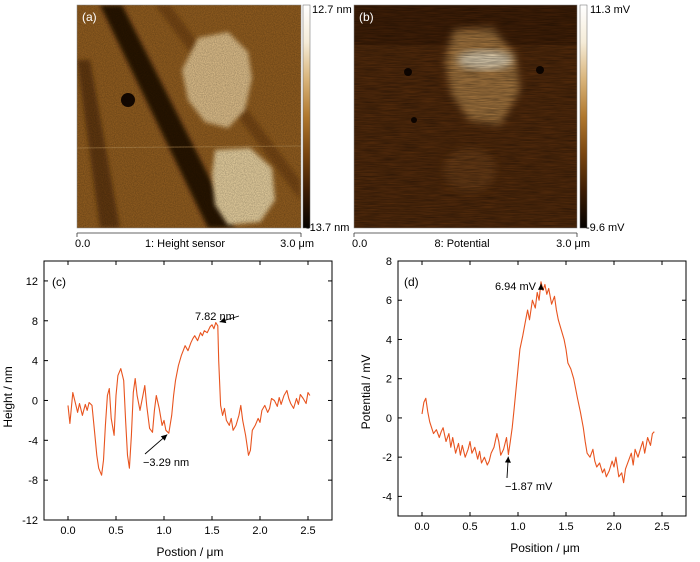 The height and width of the screenshot is (562, 700). Describe the element at coordinates (332, 10) in the screenshot. I see `height-scale-max: 12.7 nm` at that location.